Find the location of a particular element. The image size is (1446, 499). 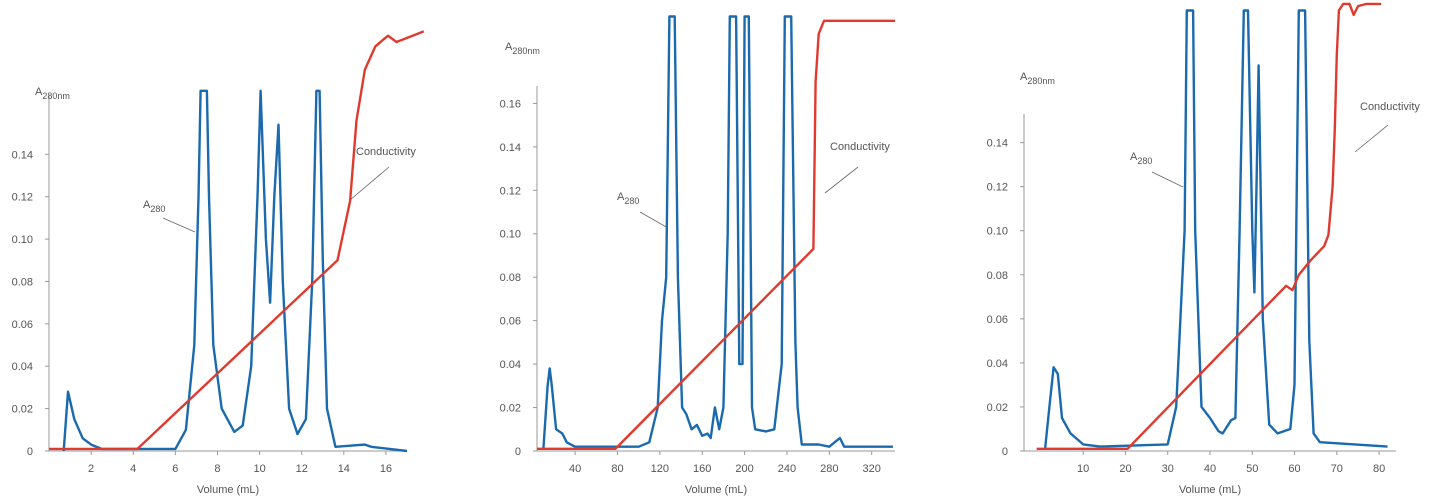

x-tick-label: 30 is located at coordinates (1168, 469).